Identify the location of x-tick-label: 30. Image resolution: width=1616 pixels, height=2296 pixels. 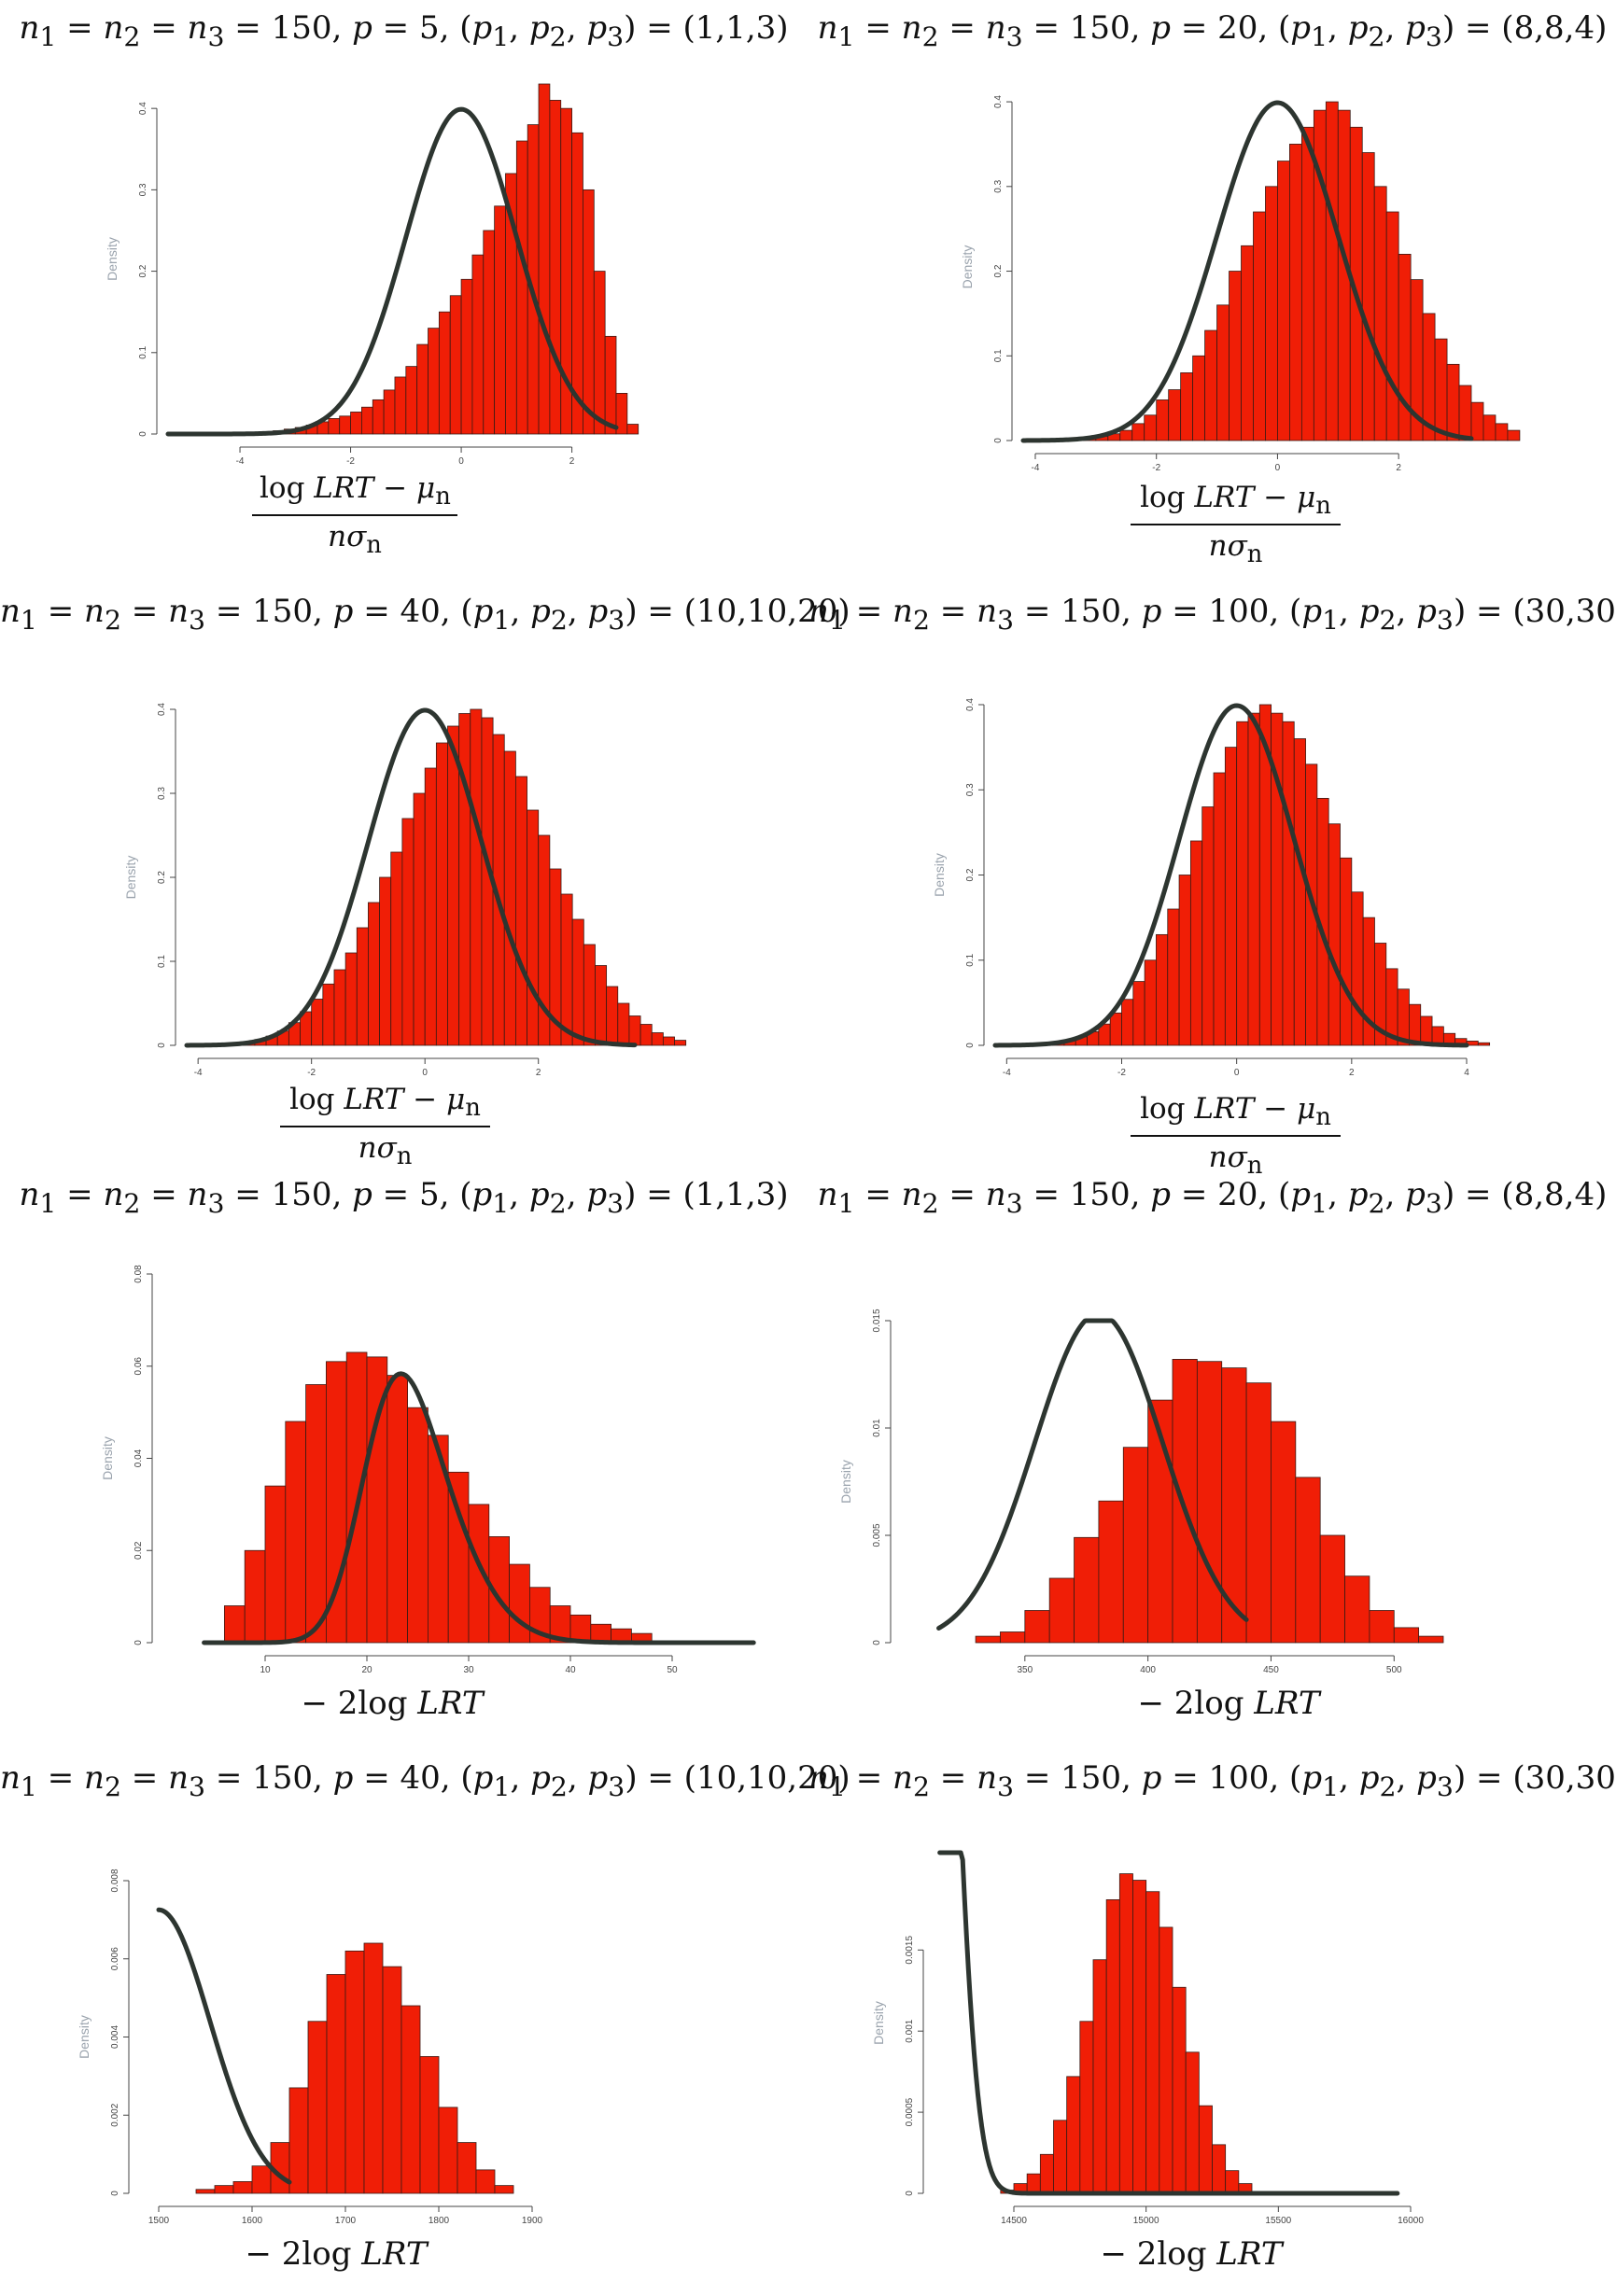
(468, 1670).